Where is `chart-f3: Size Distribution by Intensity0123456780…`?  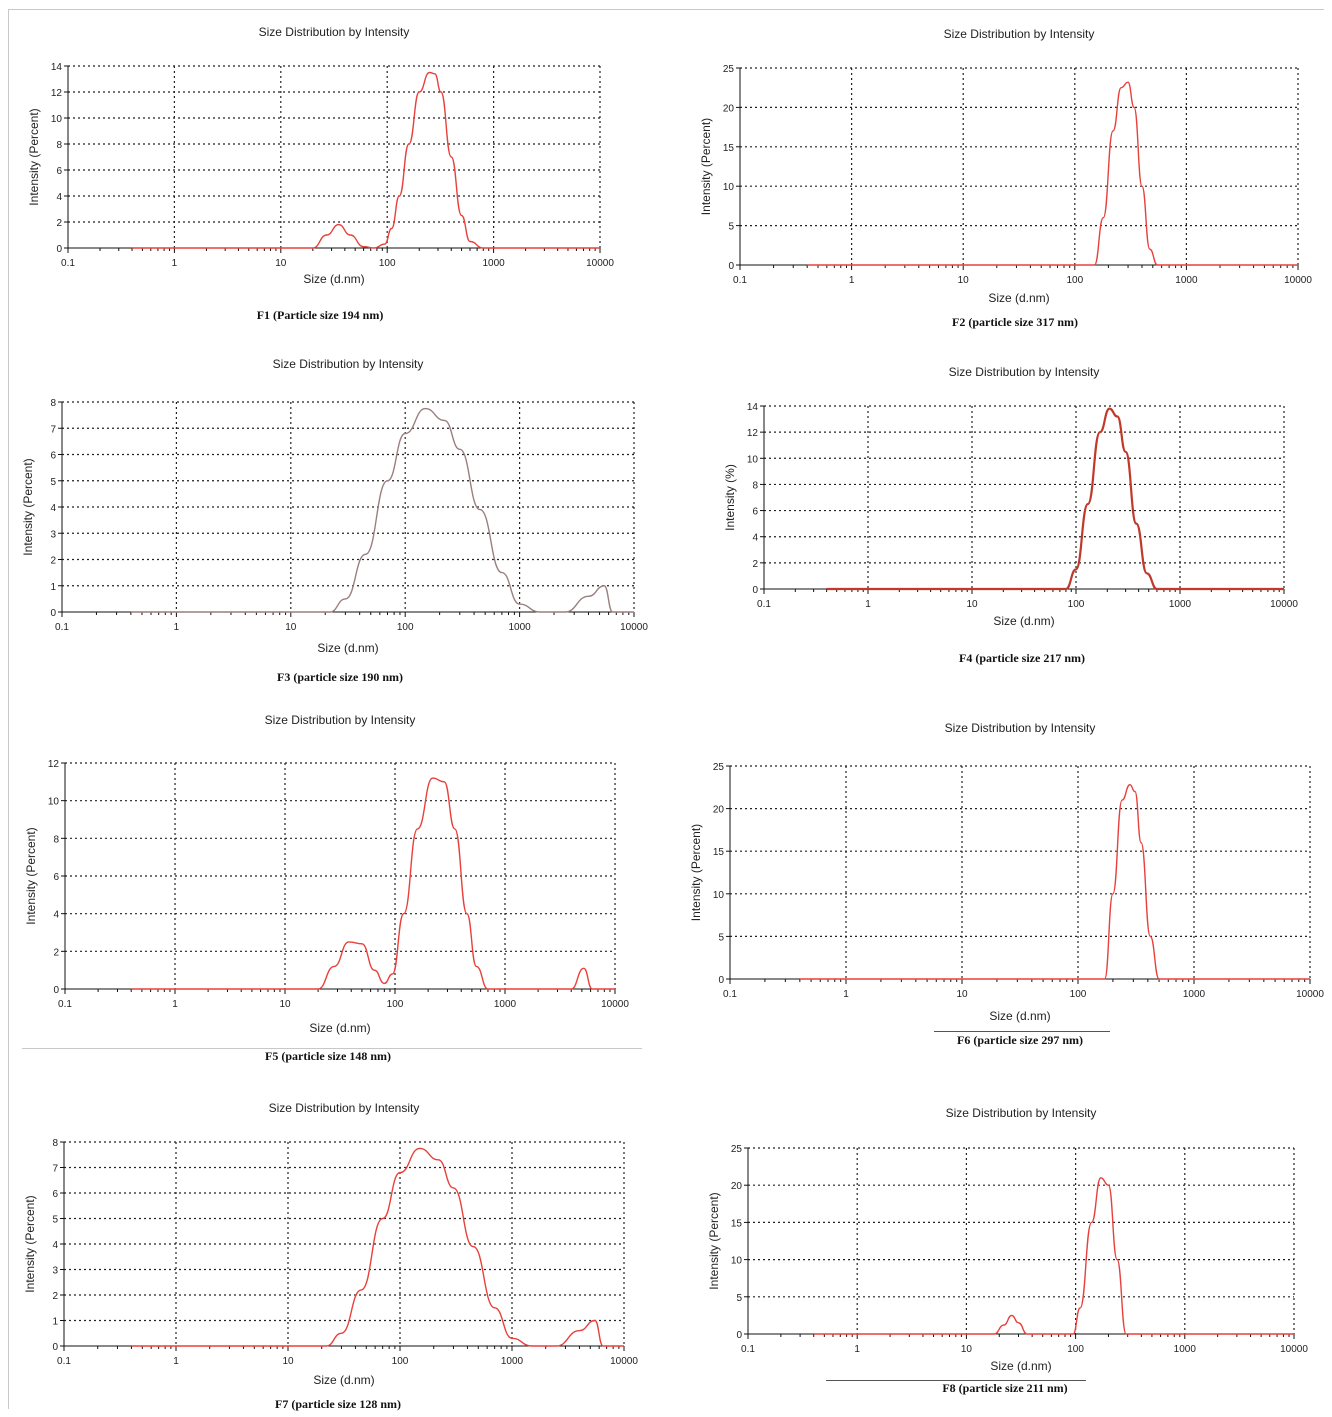
chart-f3: Size Distribution by Intensity0123456780… is located at coordinates (335, 506).